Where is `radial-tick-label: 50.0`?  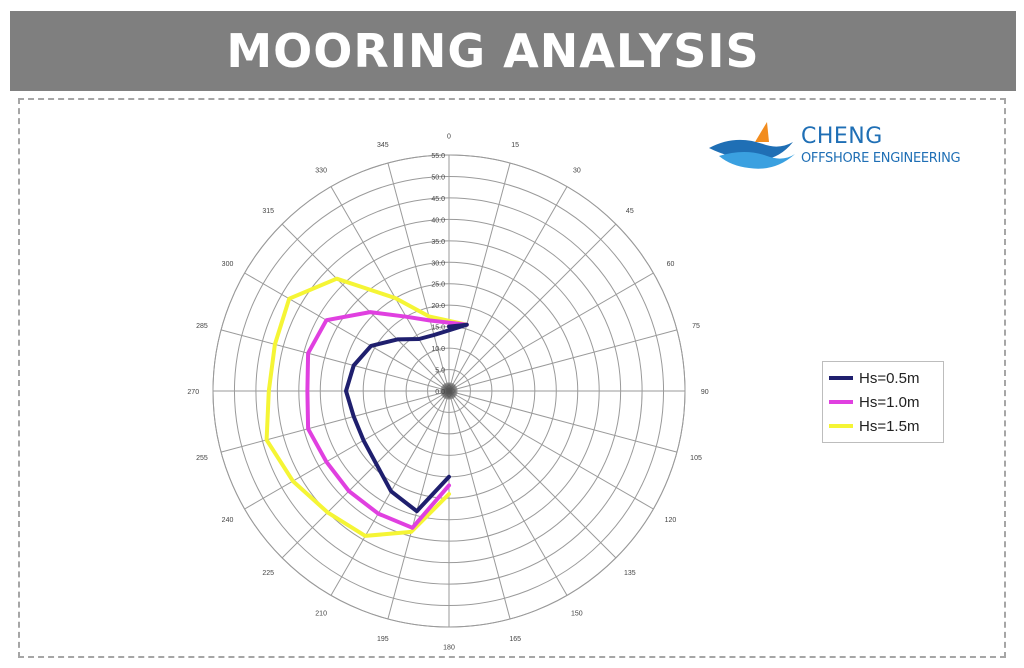 radial-tick-label: 50.0 is located at coordinates (438, 177).